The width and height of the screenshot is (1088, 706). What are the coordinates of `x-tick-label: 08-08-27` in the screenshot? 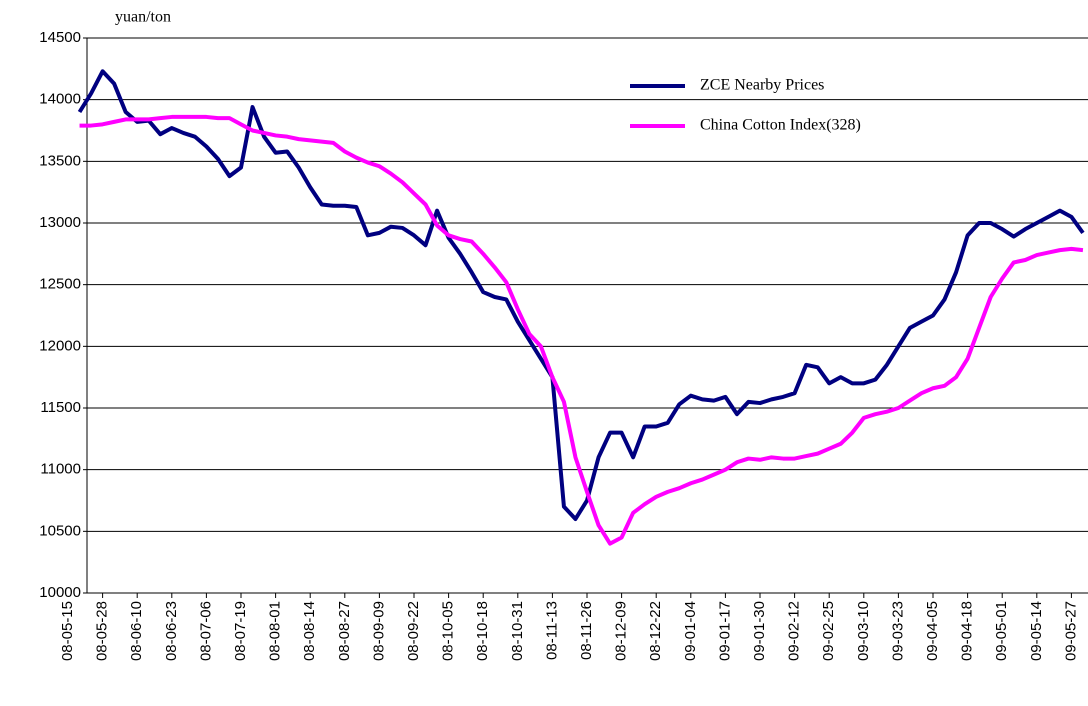 It's located at (344, 631).